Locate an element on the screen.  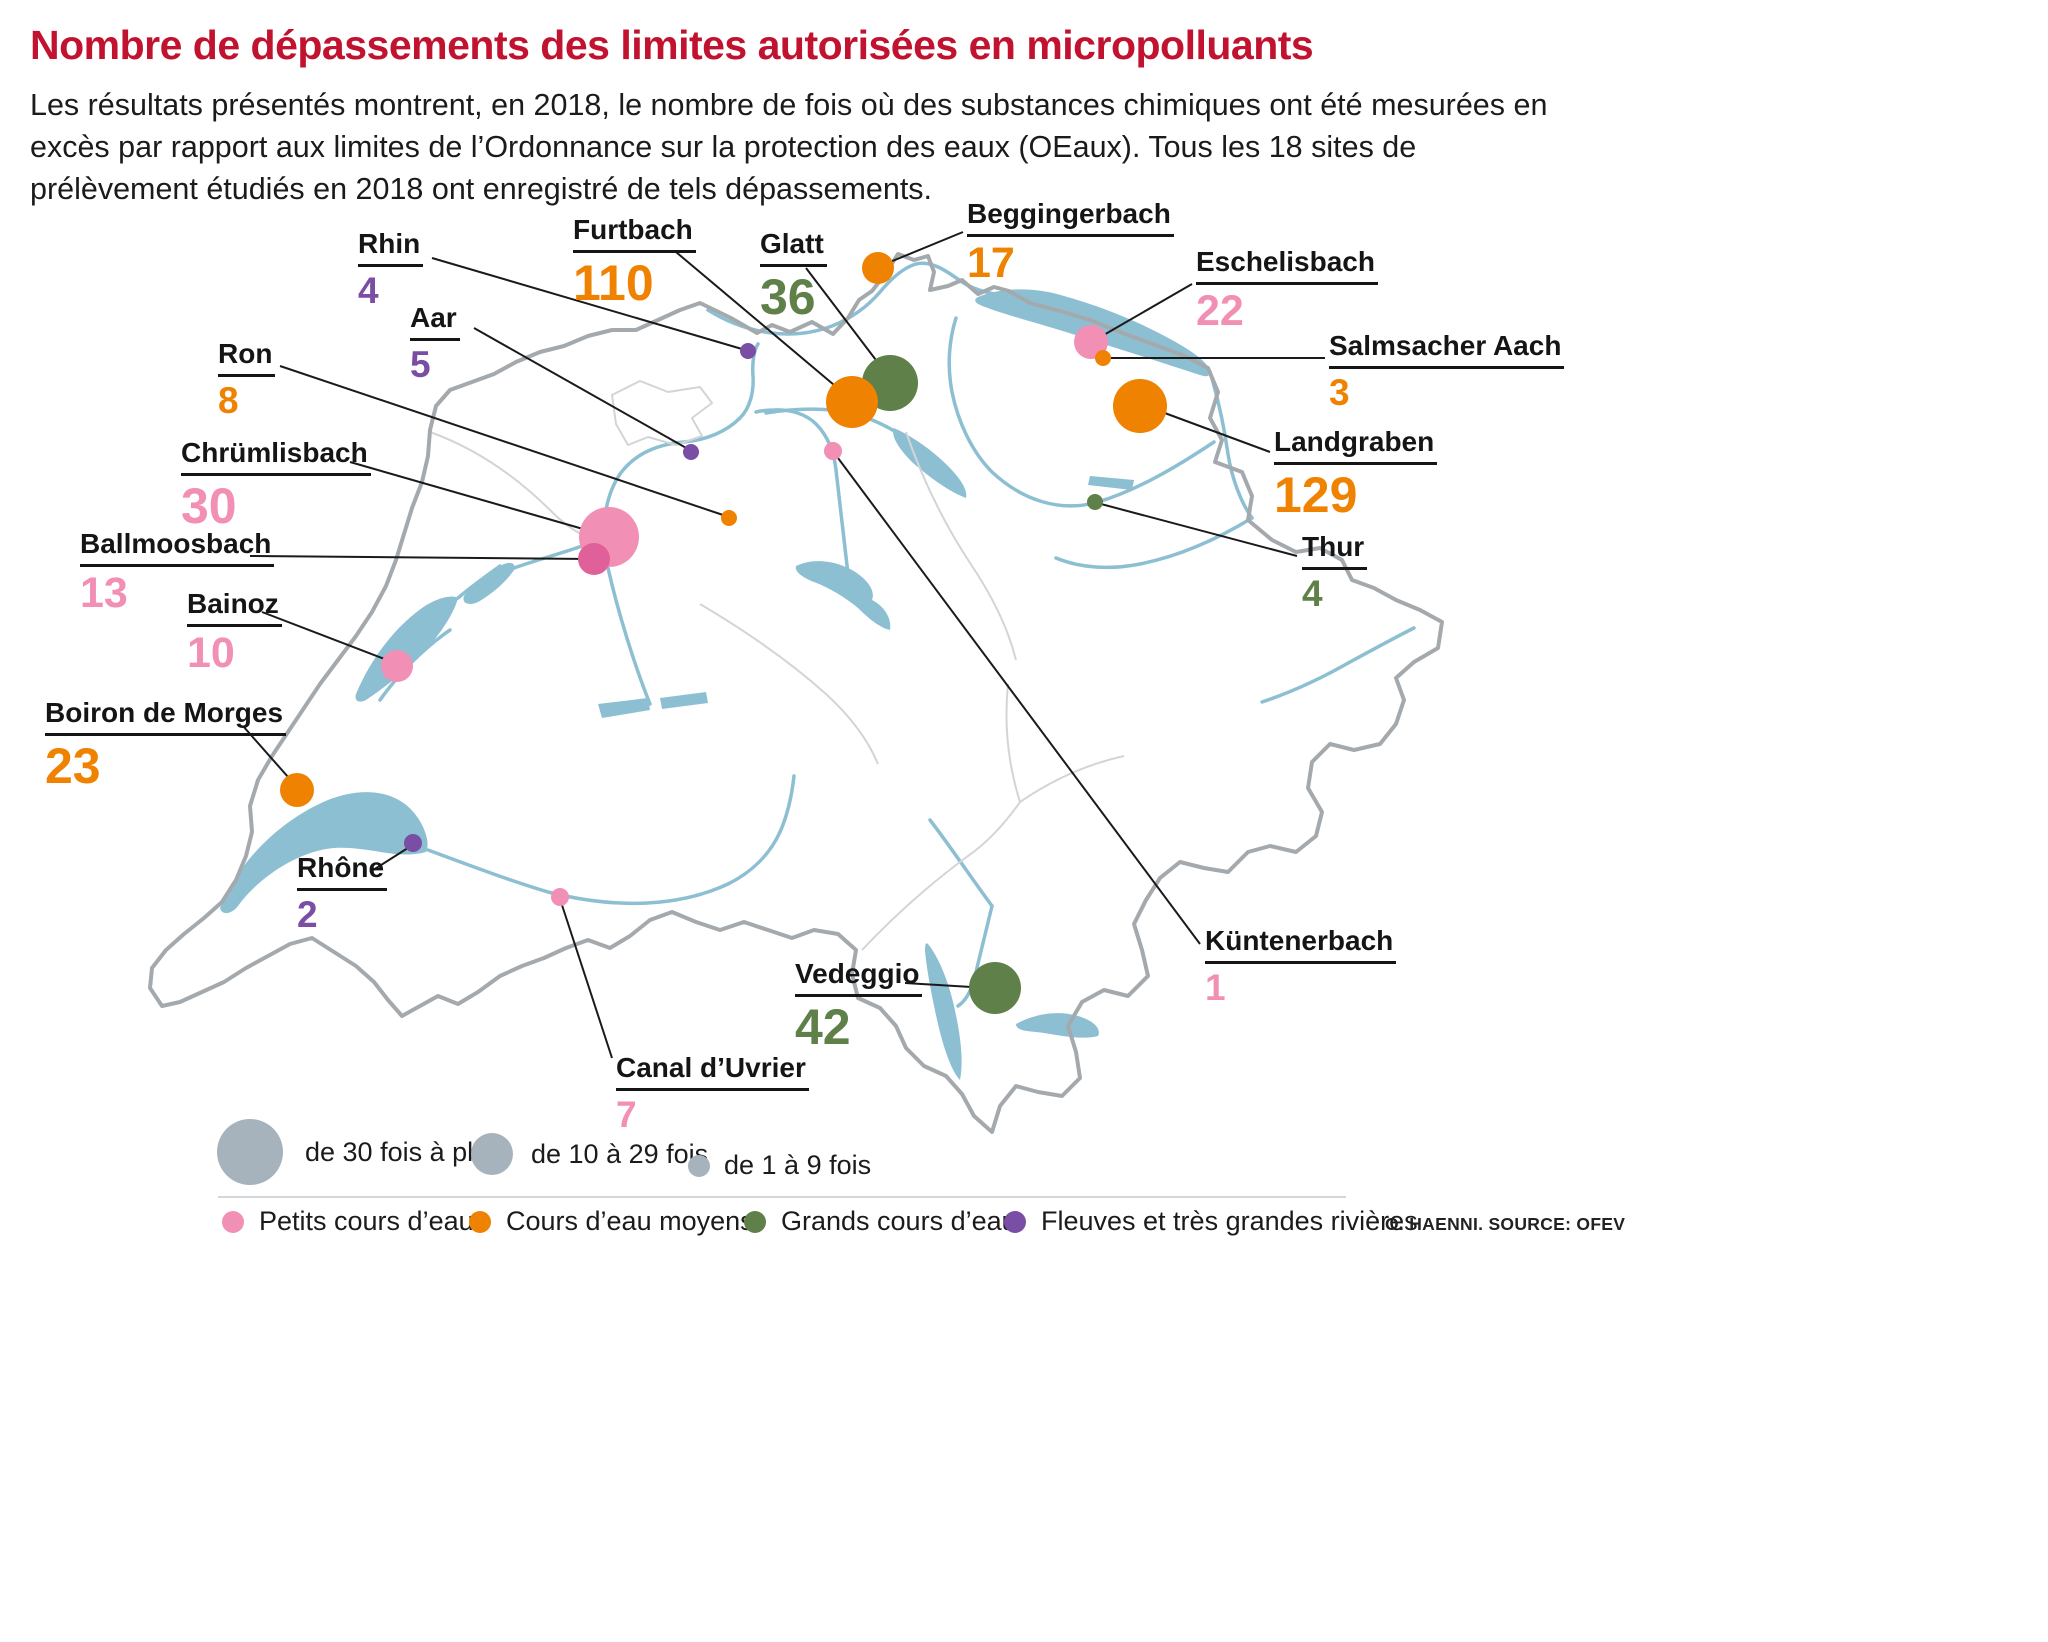
lake-thun is located at coordinates (624, 708).